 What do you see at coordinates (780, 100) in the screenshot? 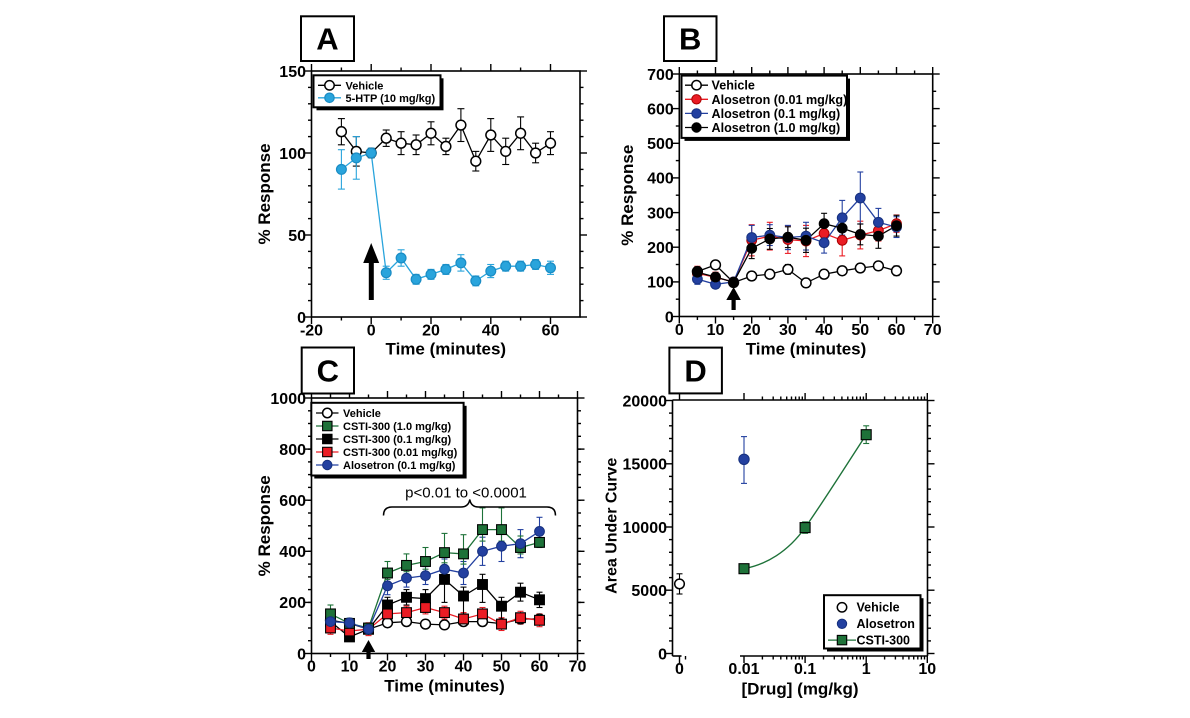
I see `svg-text: Alosetron (0.01 mg/kg)` at bounding box center [780, 100].